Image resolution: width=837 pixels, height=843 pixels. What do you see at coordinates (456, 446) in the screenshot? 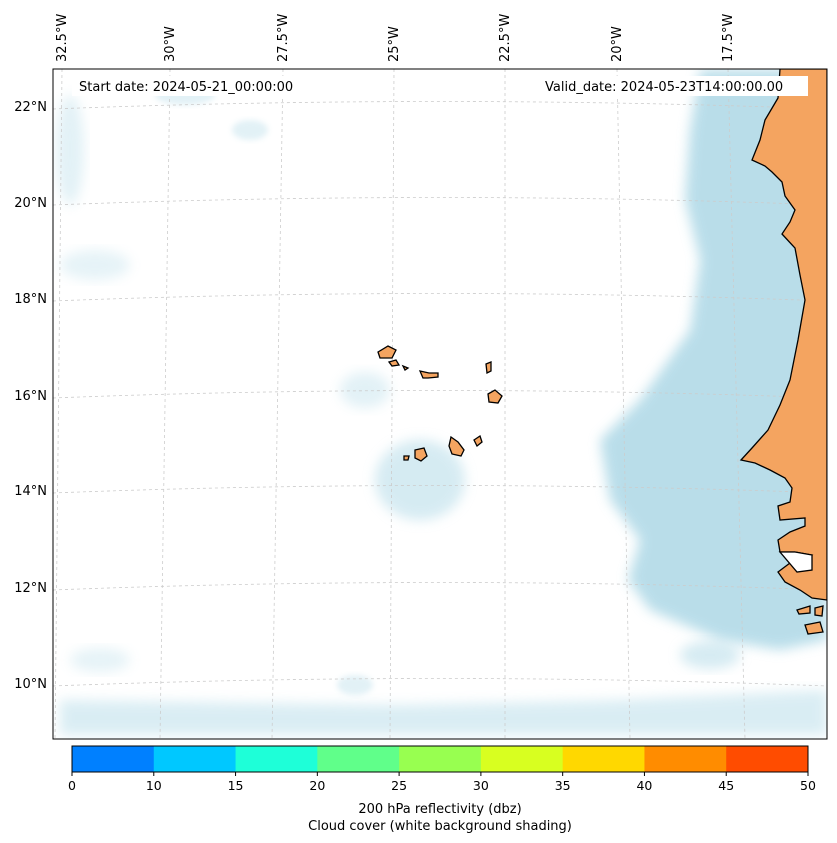
I see `santiago-island` at bounding box center [456, 446].